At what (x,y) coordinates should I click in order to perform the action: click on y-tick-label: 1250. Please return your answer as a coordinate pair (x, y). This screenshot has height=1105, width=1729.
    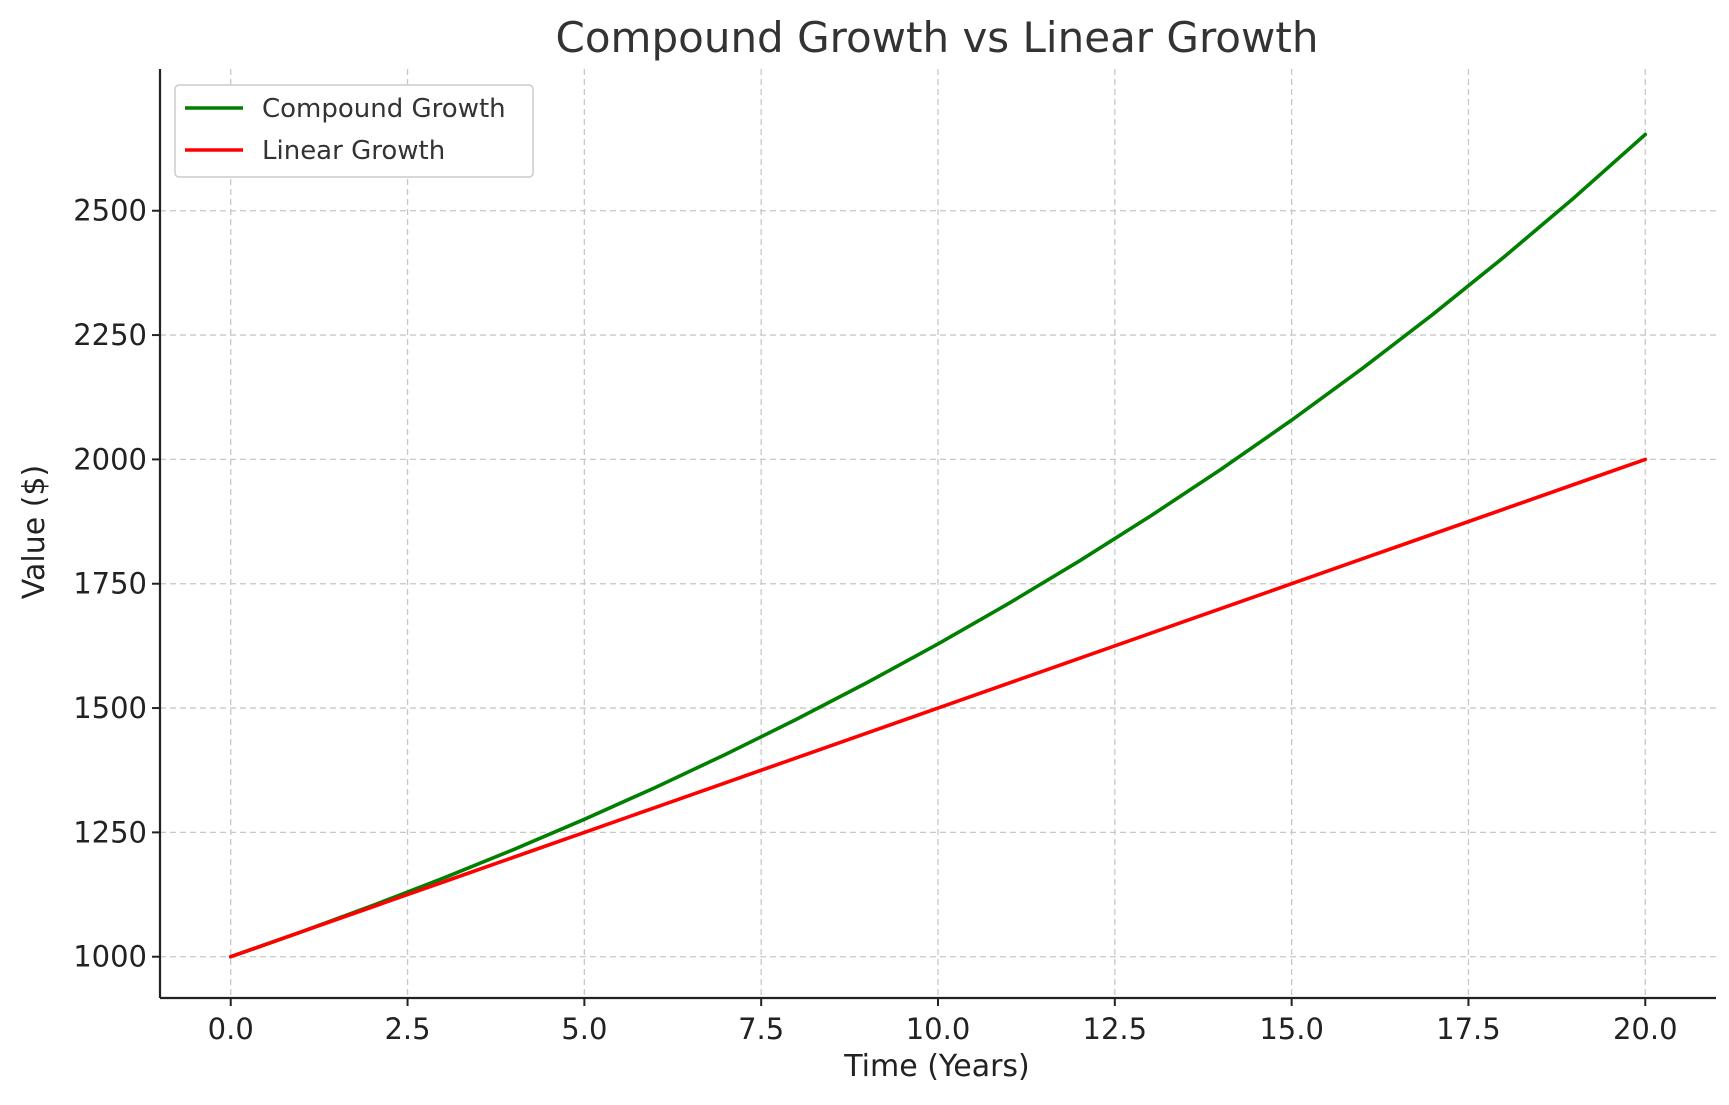
    Looking at the image, I should click on (110, 832).